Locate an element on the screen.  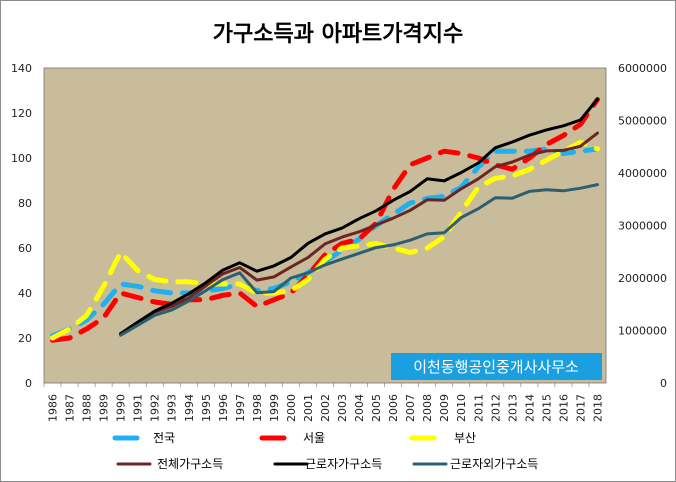
x-tick-label: 1986 is located at coordinates (53, 408).